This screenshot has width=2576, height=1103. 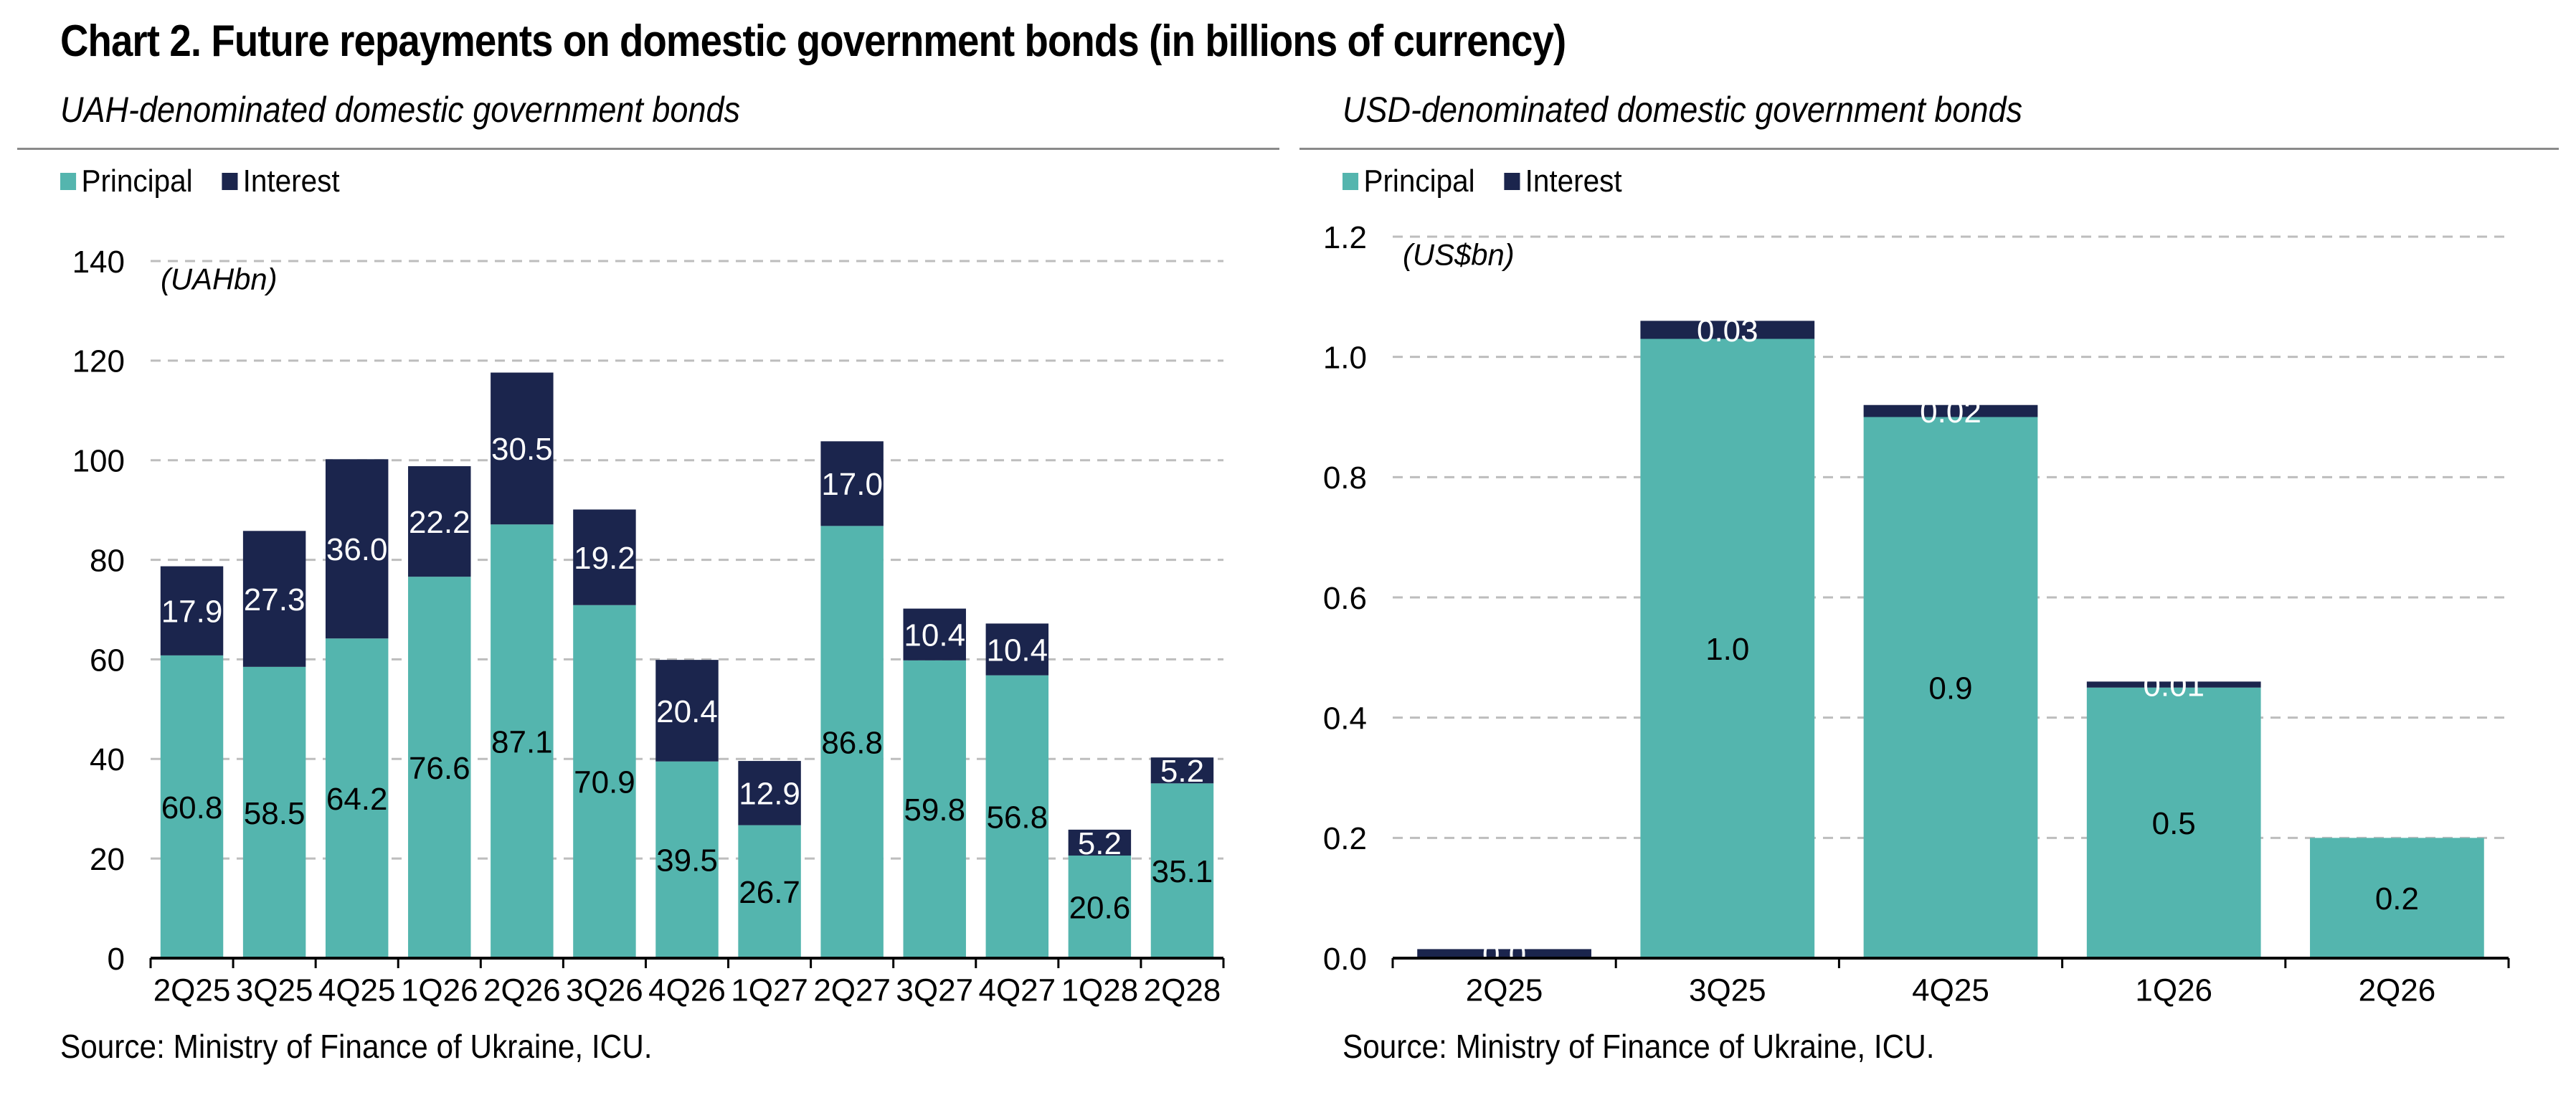 What do you see at coordinates (852, 990) in the screenshot?
I see `x-tick-label: 2Q27` at bounding box center [852, 990].